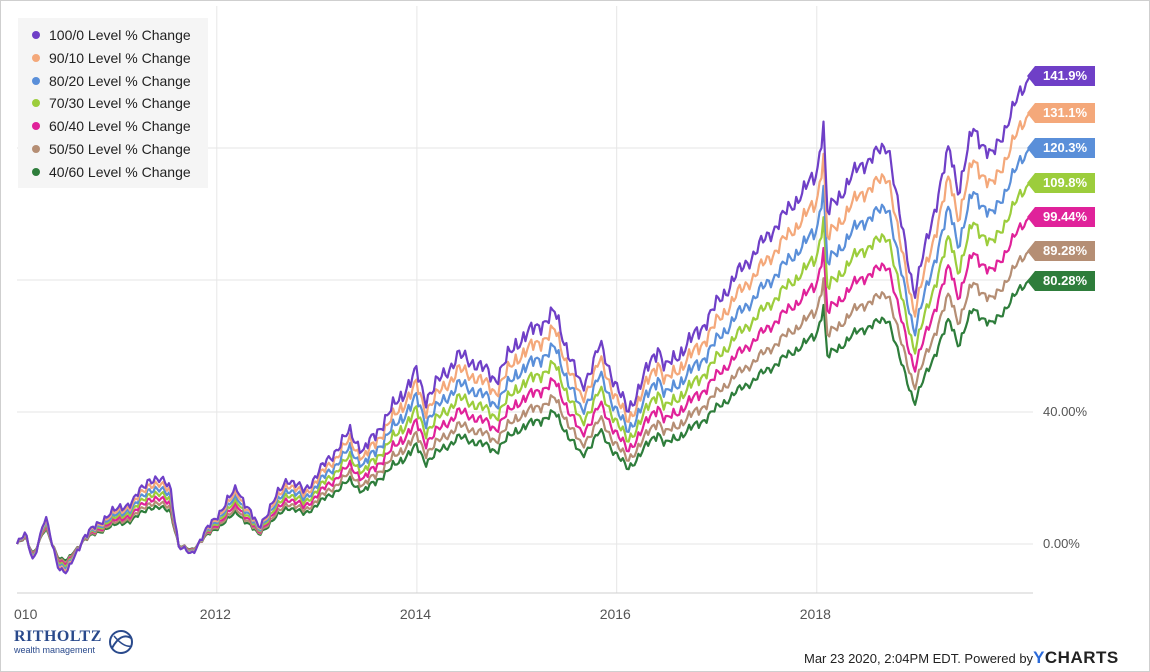 The width and height of the screenshot is (1150, 672). I want to click on x-tick-label: 2016, so click(615, 614).